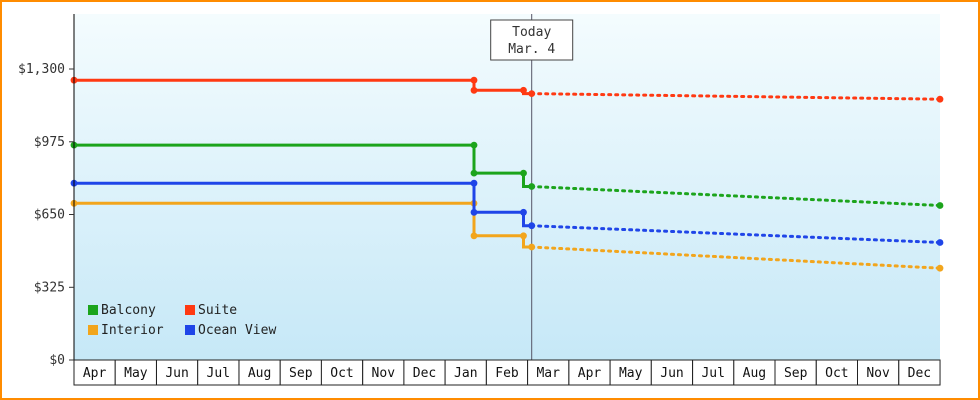 This screenshot has height=400, width=980. What do you see at coordinates (736, 257) in the screenshot?
I see `series-forecast-line-interior` at bounding box center [736, 257].